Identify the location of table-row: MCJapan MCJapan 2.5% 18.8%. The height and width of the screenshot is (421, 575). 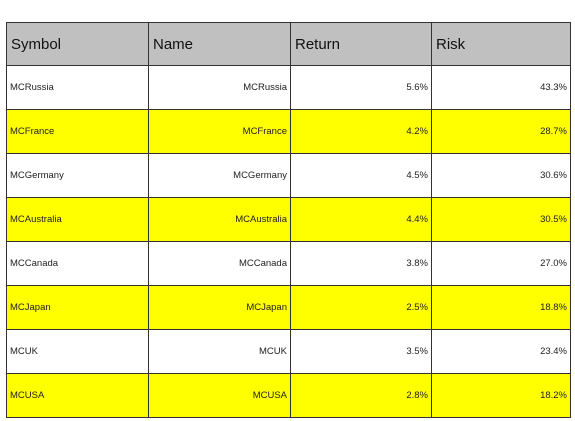
(288, 307).